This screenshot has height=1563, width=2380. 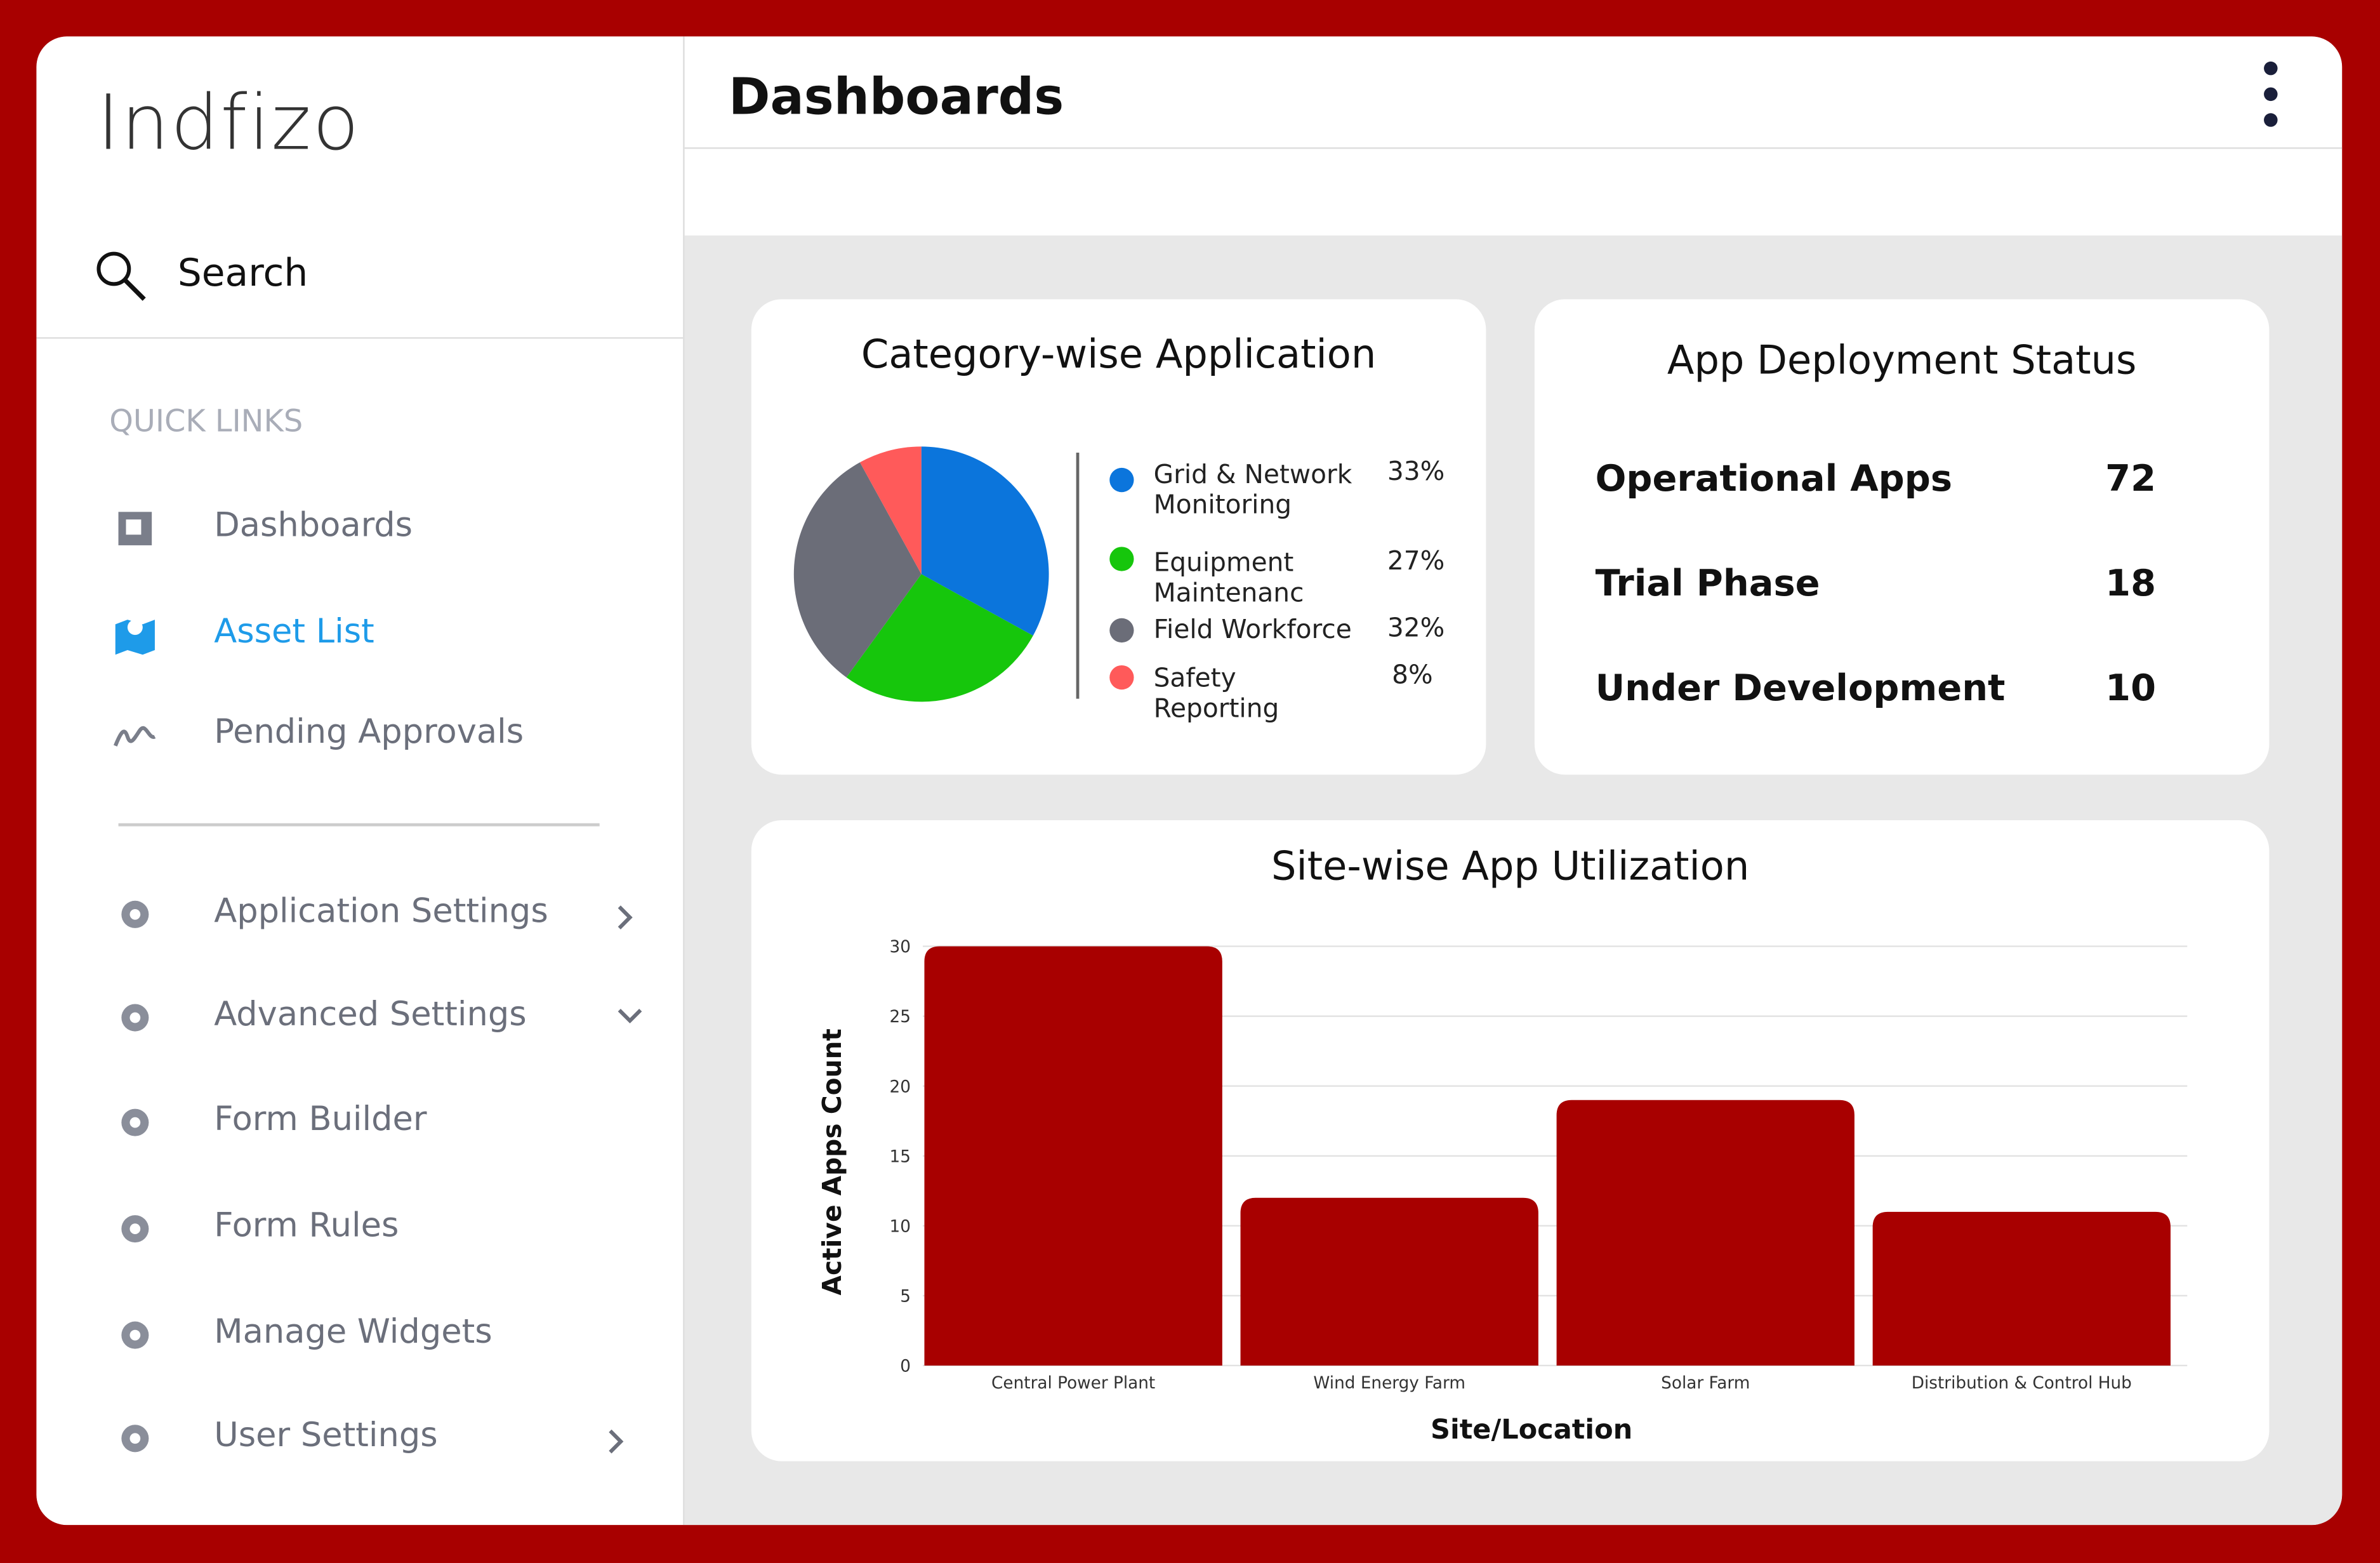 I want to click on status-value: 18, so click(x=2131, y=583).